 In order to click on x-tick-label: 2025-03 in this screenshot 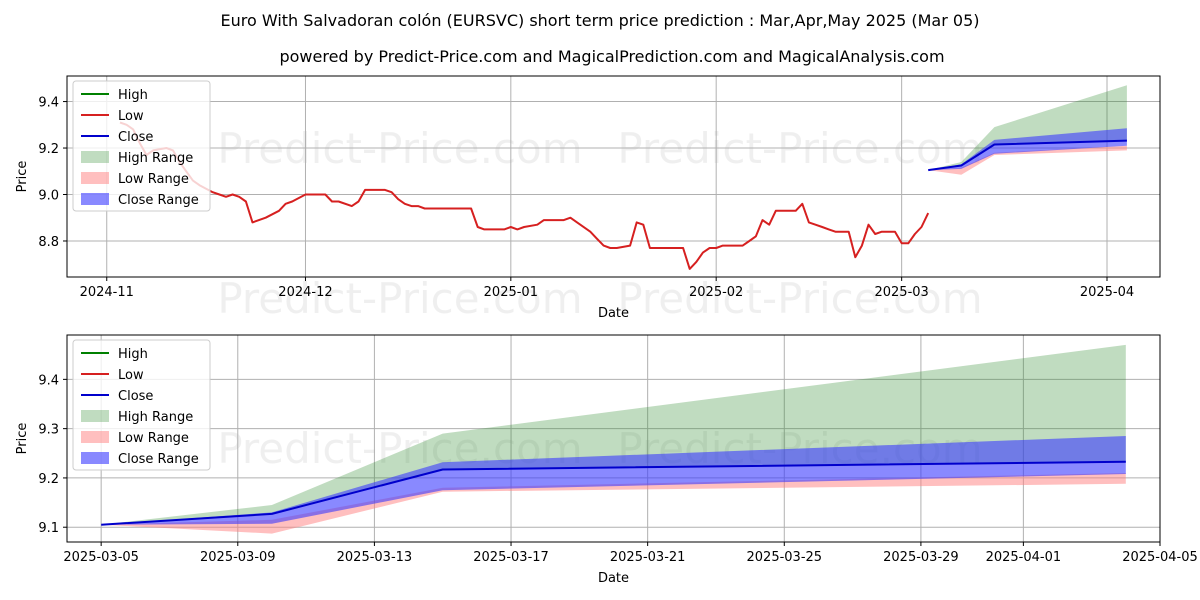, I will do `click(901, 292)`.